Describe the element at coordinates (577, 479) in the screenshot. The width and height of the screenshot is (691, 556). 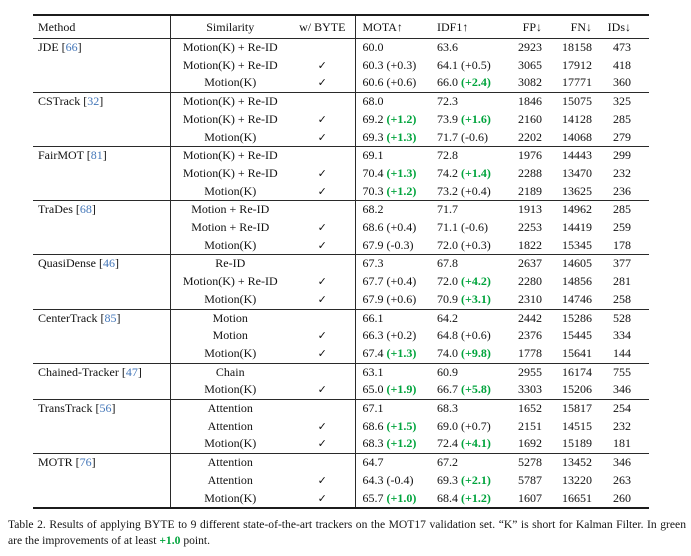
I see `fn-cell: 13220` at that location.